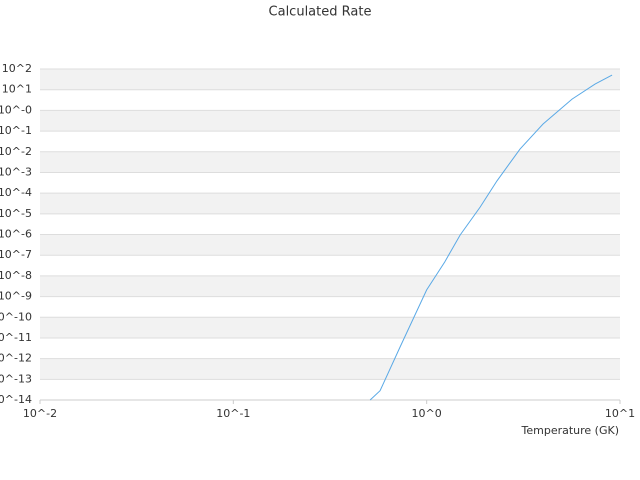 This screenshot has height=480, width=640. Describe the element at coordinates (16, 296) in the screenshot. I see `y-tick-label: 10^-9` at that location.